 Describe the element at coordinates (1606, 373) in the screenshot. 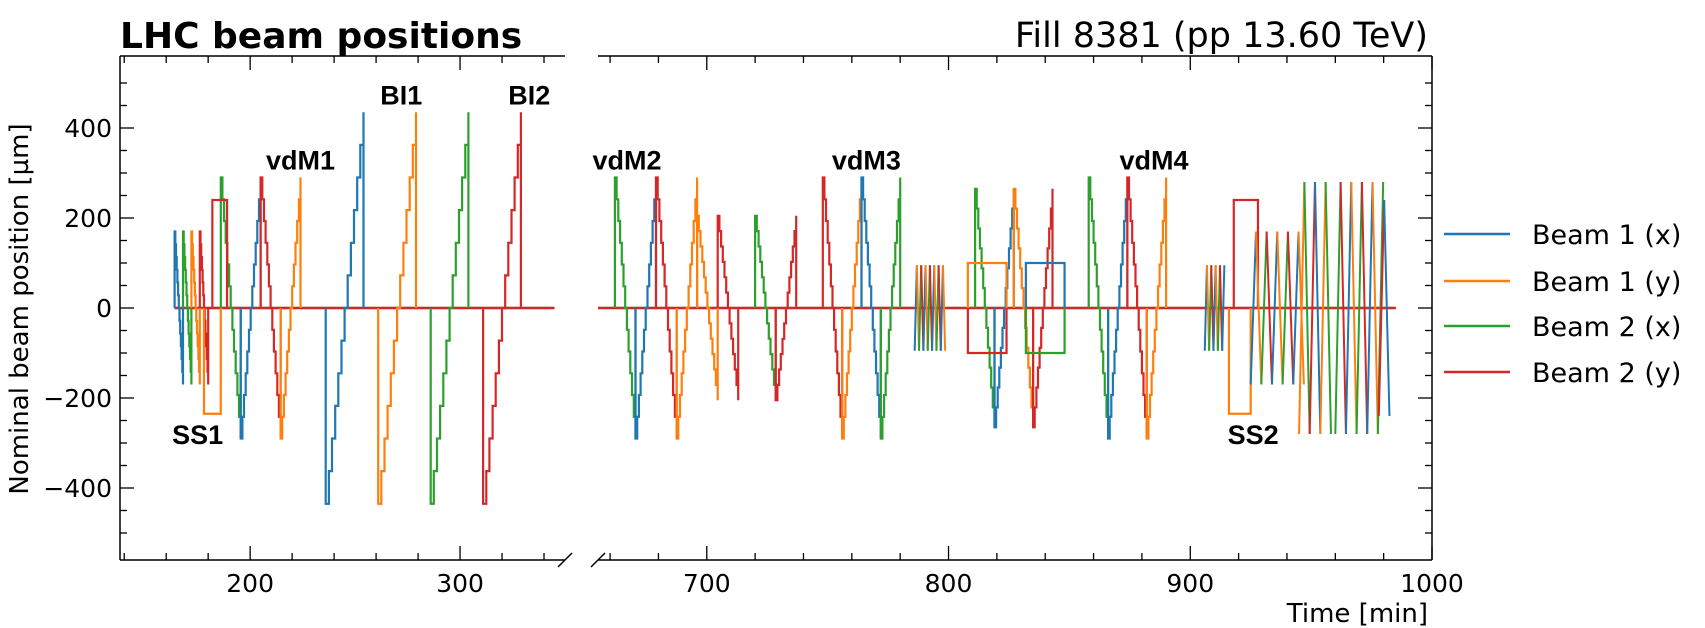

I see `legend-label-beam2-y: Beam 2 (y)` at that location.